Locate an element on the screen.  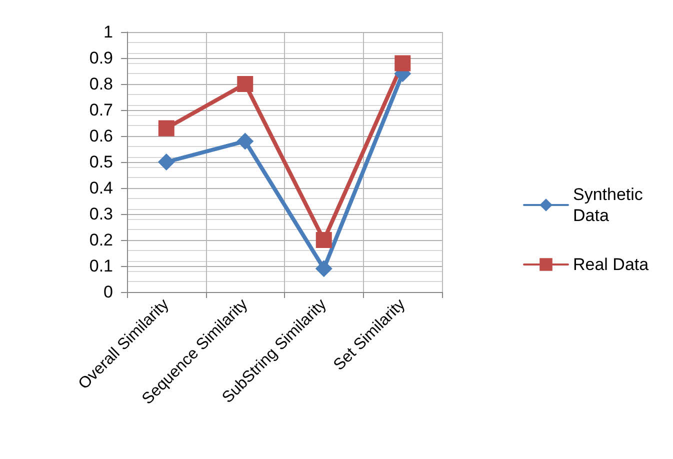
y-tick-label: 0.6 is located at coordinates (101, 136).